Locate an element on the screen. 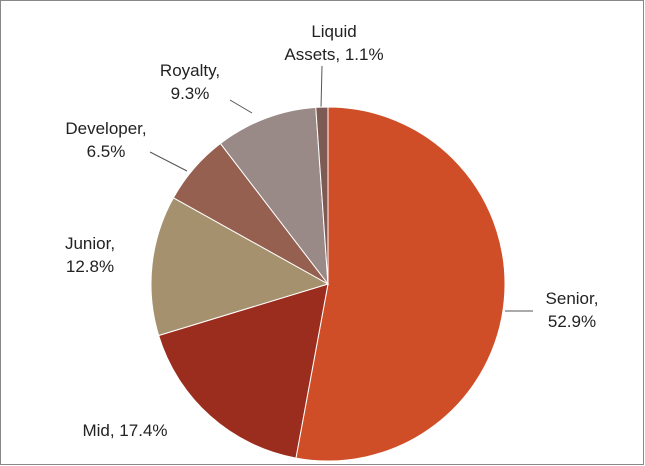  data-label-line: Developer, is located at coordinates (105, 128).